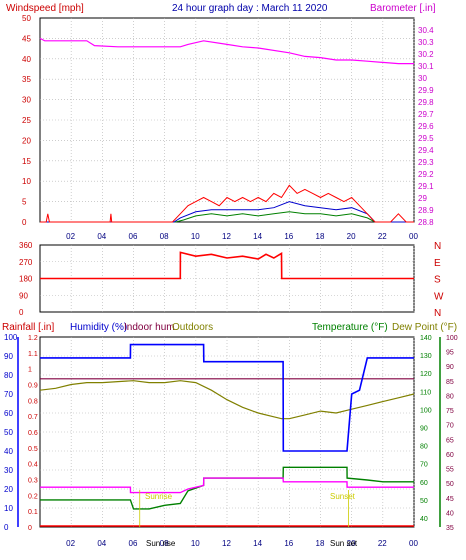 The width and height of the screenshot is (466, 560). I want to click on panel3-x-tick-label: 08, so click(164, 543).